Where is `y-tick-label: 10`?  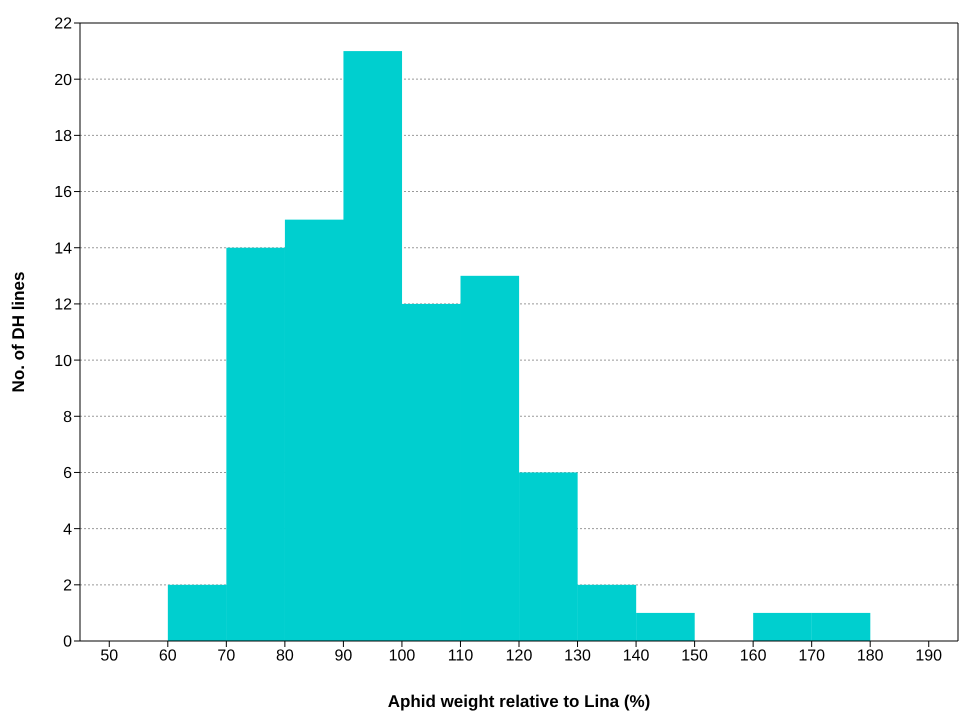
y-tick-label: 10 is located at coordinates (63, 361).